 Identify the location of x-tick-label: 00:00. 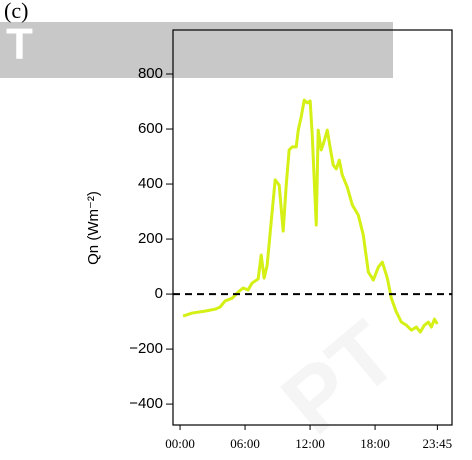
(180, 443).